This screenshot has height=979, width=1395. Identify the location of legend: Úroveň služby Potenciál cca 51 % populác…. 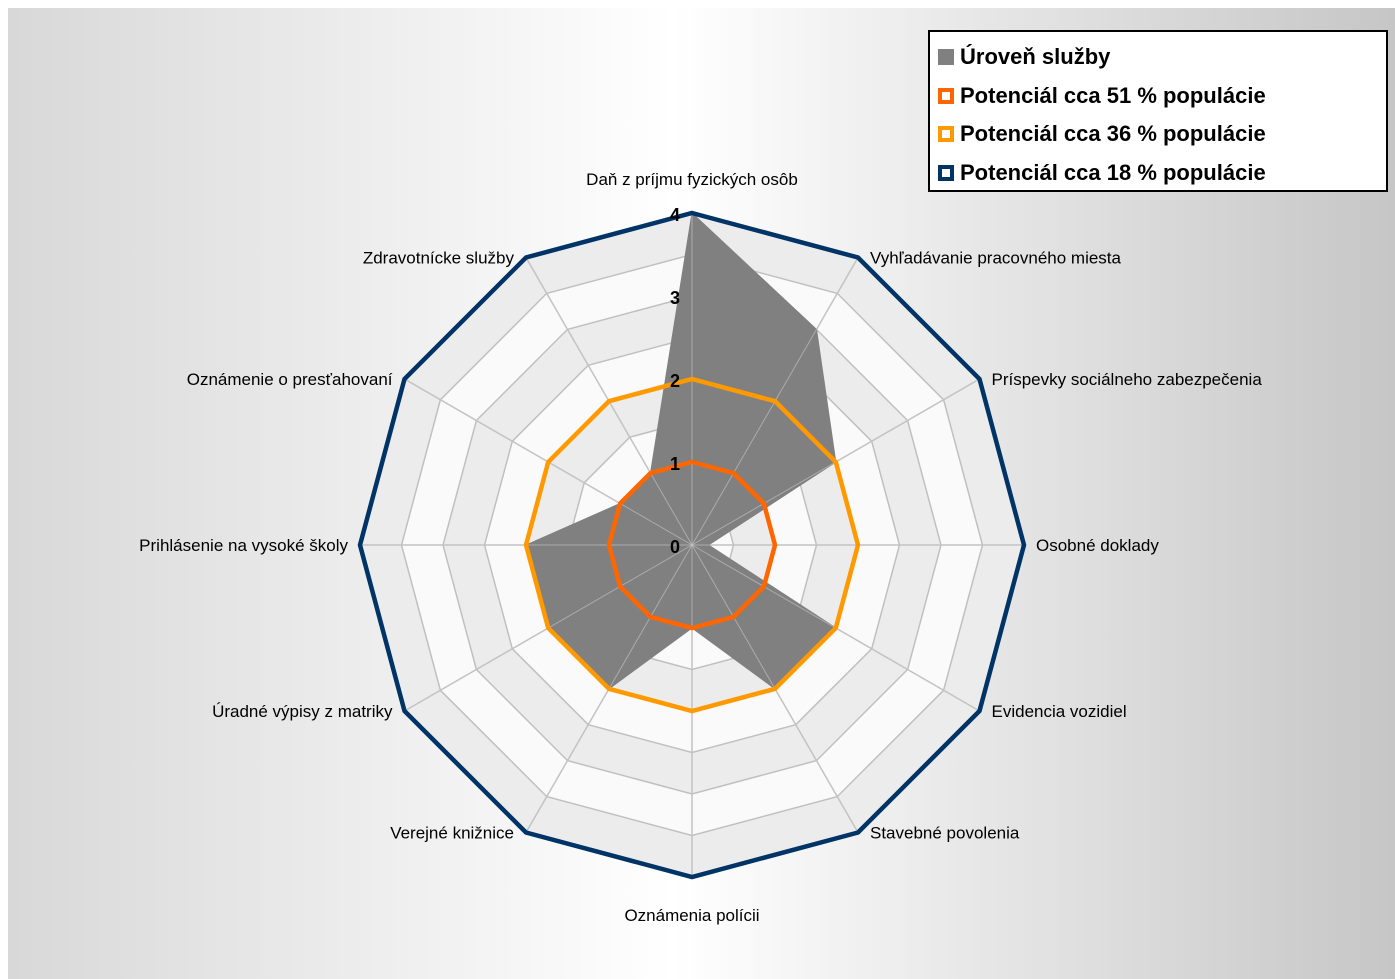
(1158, 111).